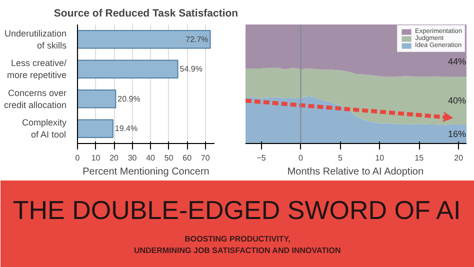  I want to click on x-tick-label: 40, so click(151, 158).